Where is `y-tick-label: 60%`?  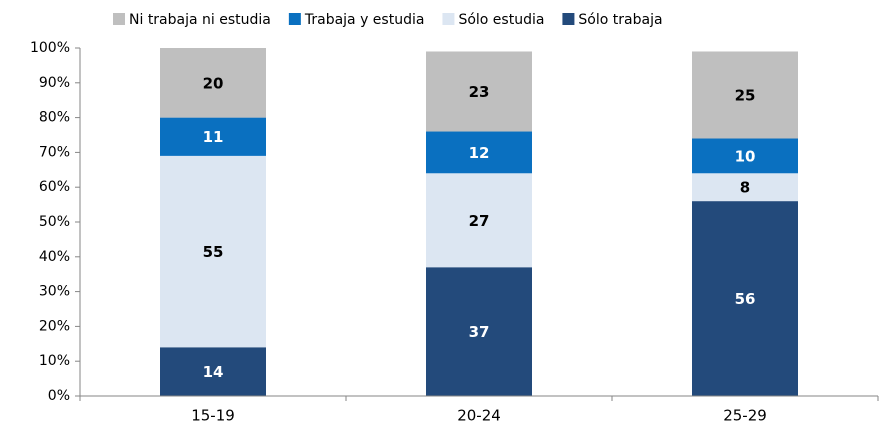
y-tick-label: 60% is located at coordinates (54, 187).